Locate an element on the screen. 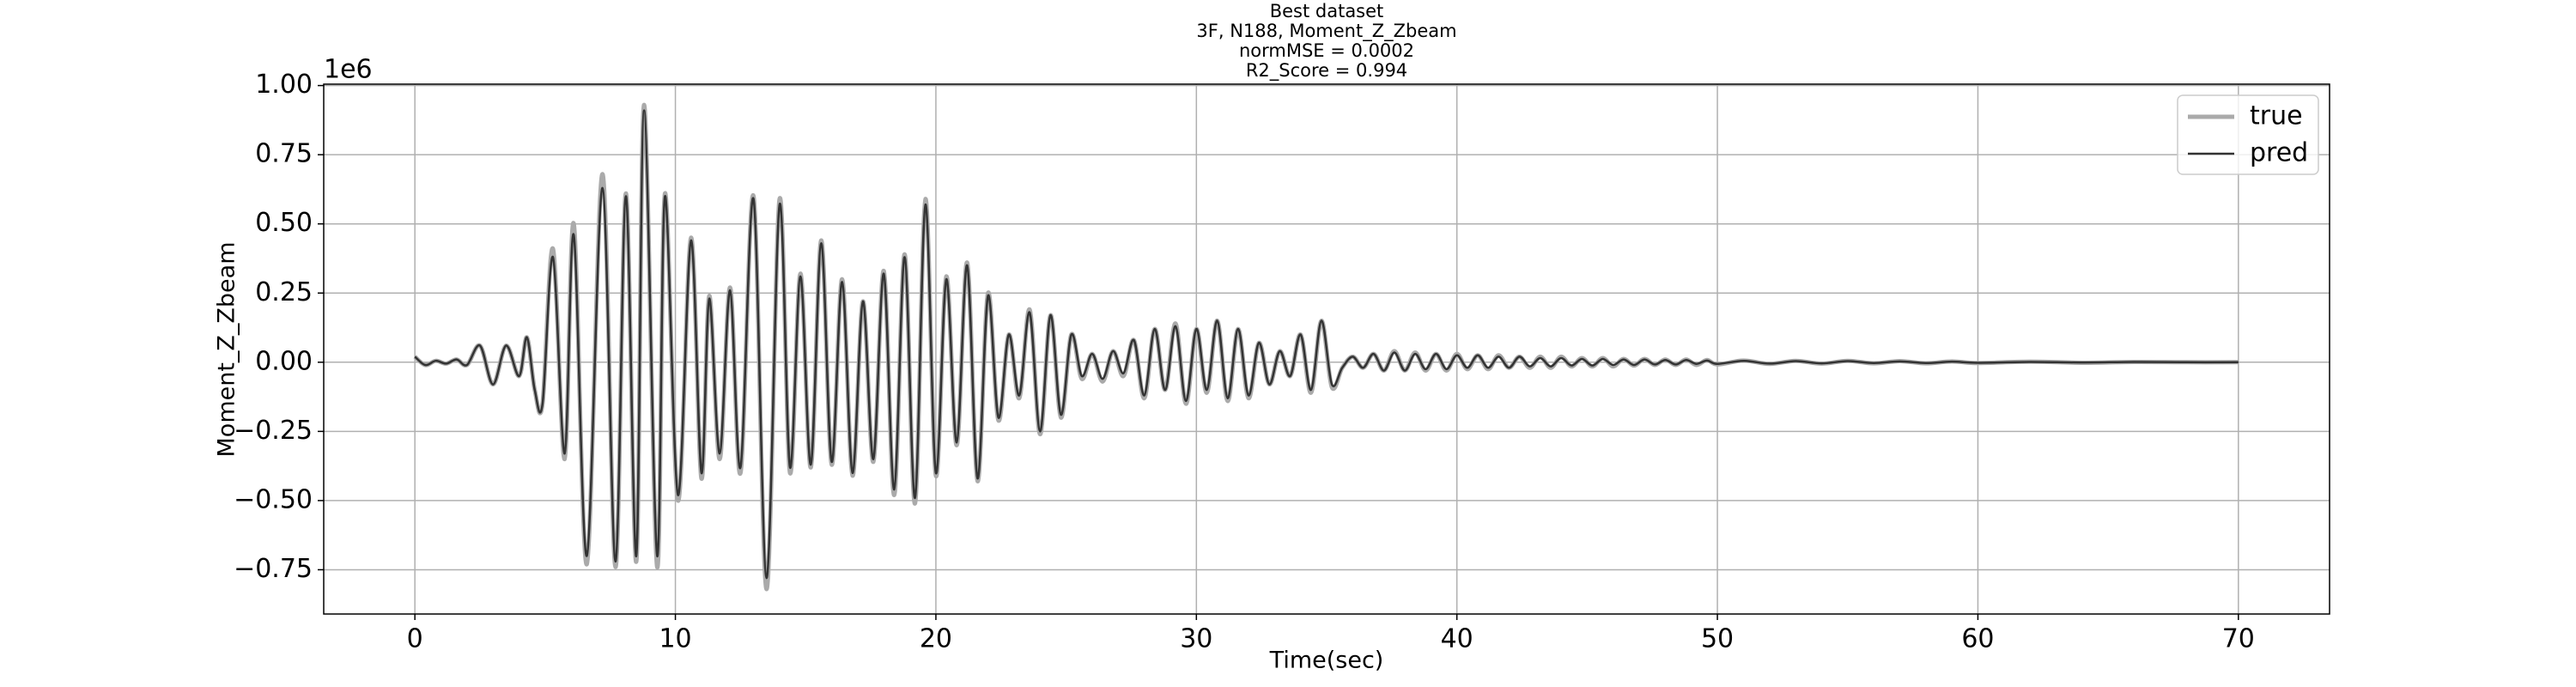 This screenshot has width=2576, height=687. y-tick-label: 1.00 is located at coordinates (284, 85).